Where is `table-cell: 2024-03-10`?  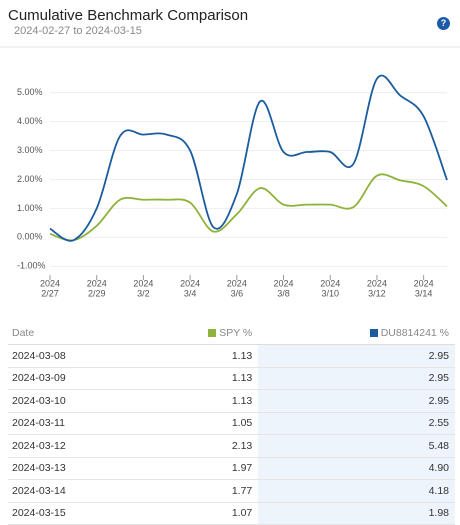 table-cell: 2024-03-10 is located at coordinates (75, 401).